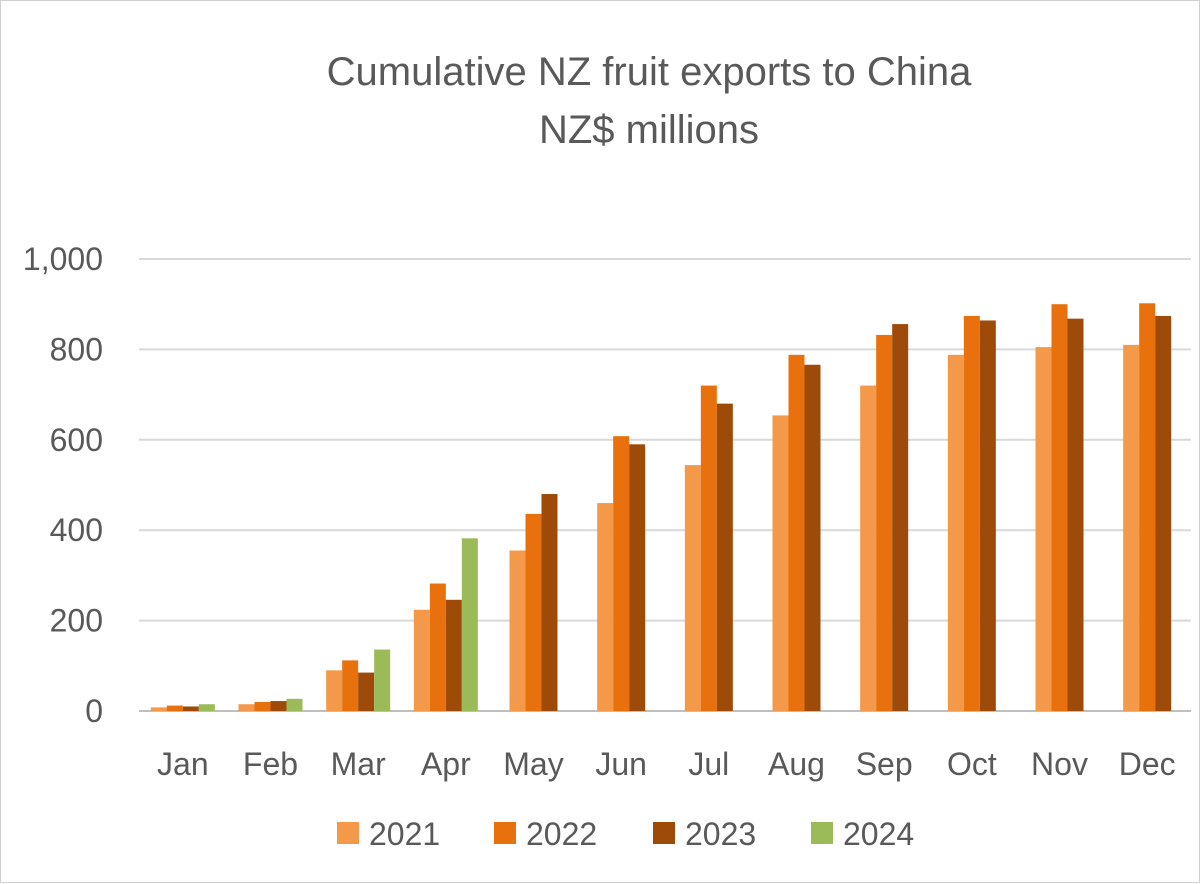  I want to click on bar-2021-sep, so click(868, 548).